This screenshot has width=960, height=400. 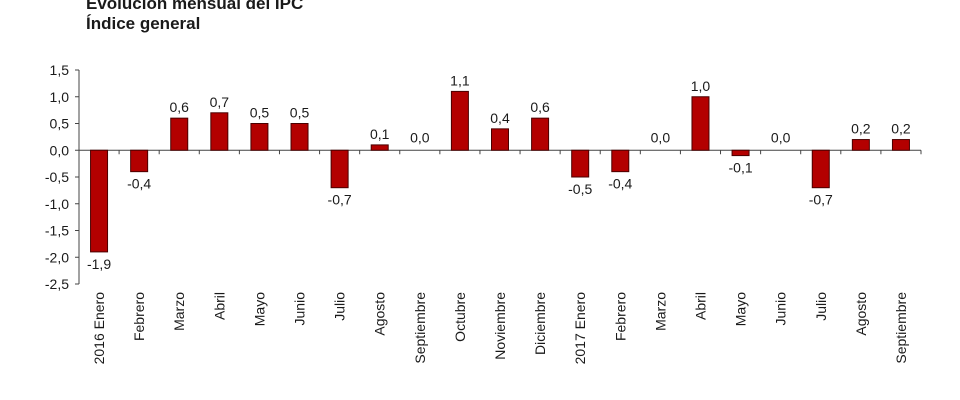 What do you see at coordinates (60, 124) in the screenshot?
I see `y-tick-label: 0,5` at bounding box center [60, 124].